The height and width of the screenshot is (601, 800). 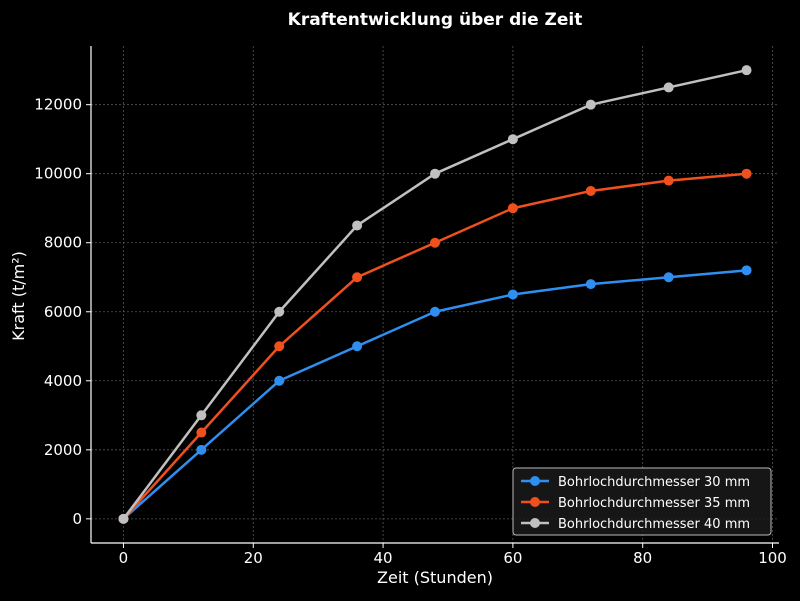 I want to click on legend-marker-35mm, so click(x=535, y=502).